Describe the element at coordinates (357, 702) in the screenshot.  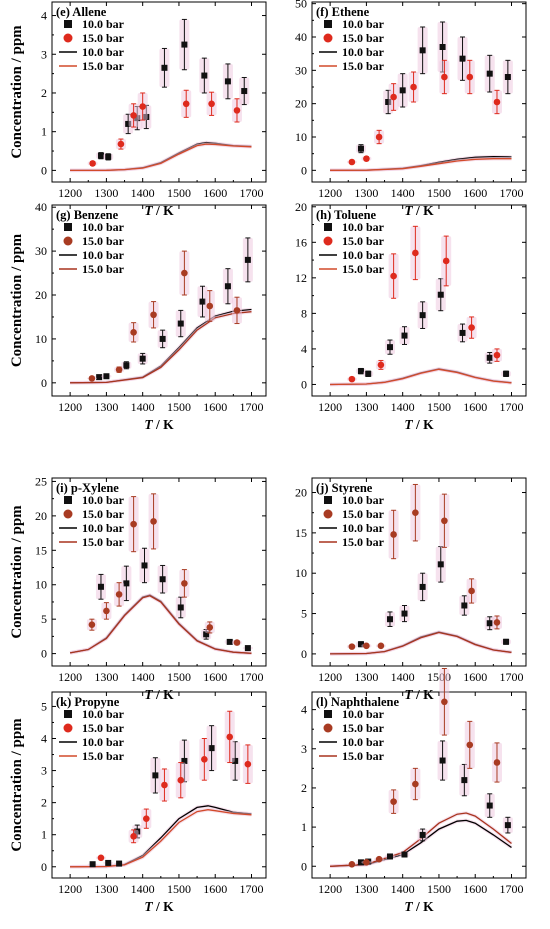
I see `panel-title: (l) Naphthalene` at that location.